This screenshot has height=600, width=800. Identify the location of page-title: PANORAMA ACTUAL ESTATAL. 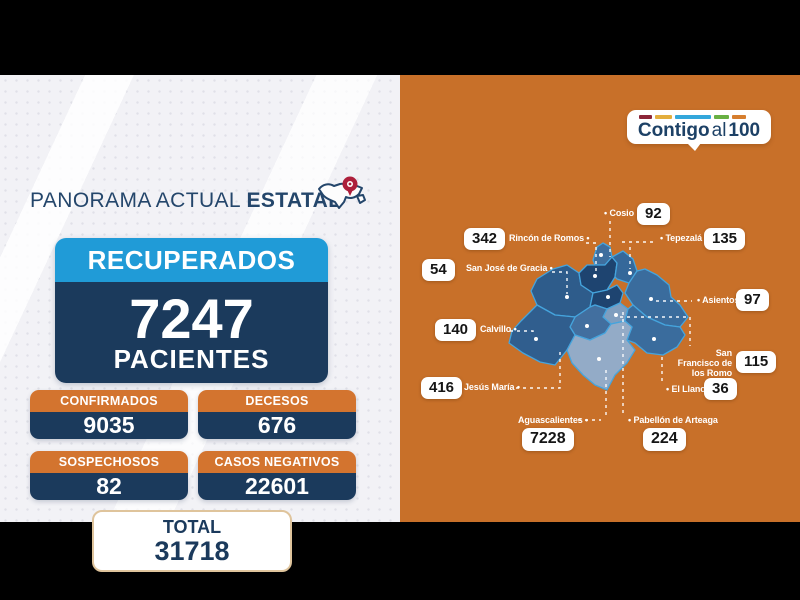
(185, 201).